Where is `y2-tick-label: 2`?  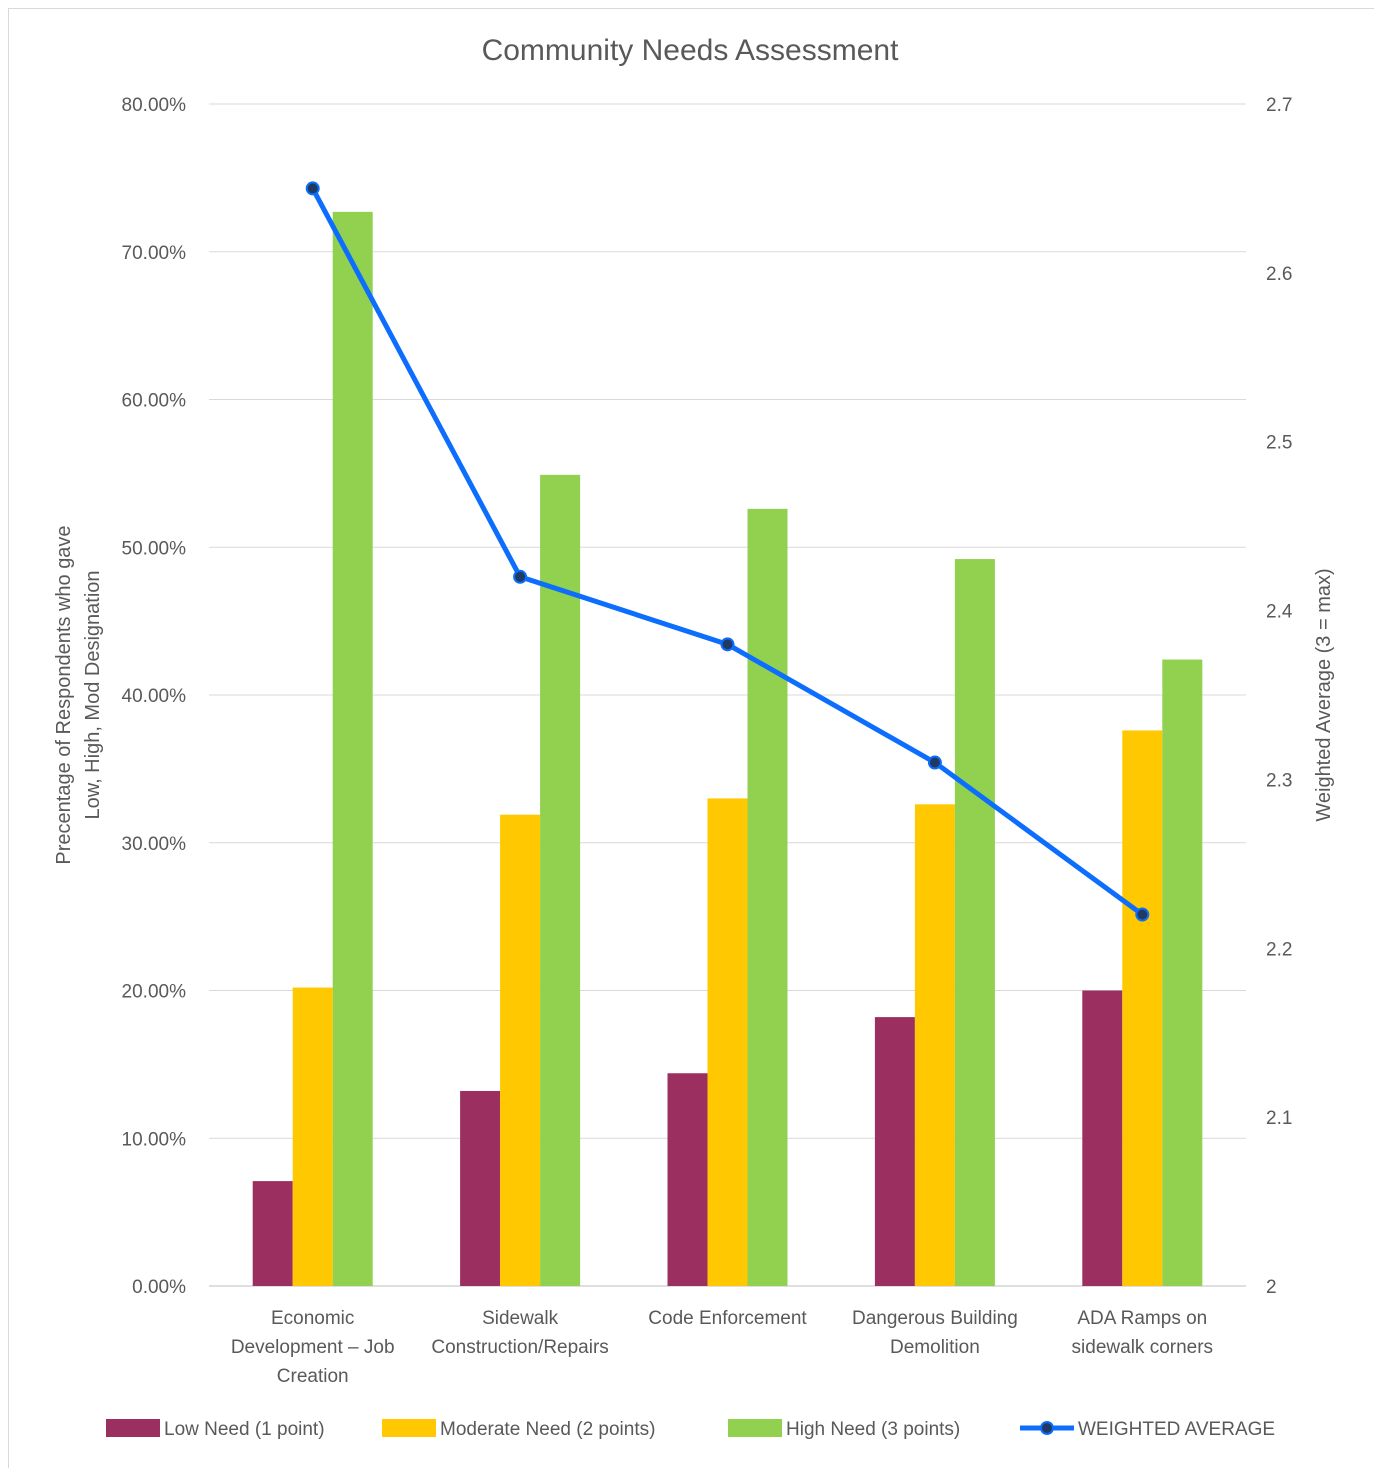 y2-tick-label: 2 is located at coordinates (1271, 1287).